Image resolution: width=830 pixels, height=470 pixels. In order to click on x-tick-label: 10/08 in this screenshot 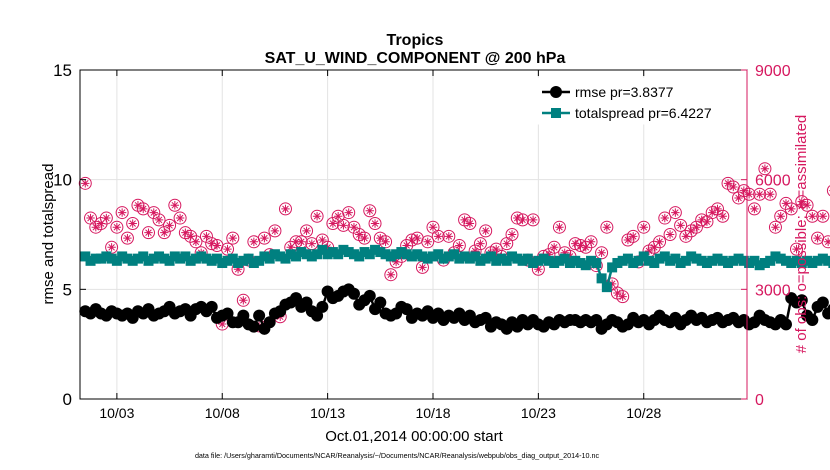, I will do `click(222, 413)`.